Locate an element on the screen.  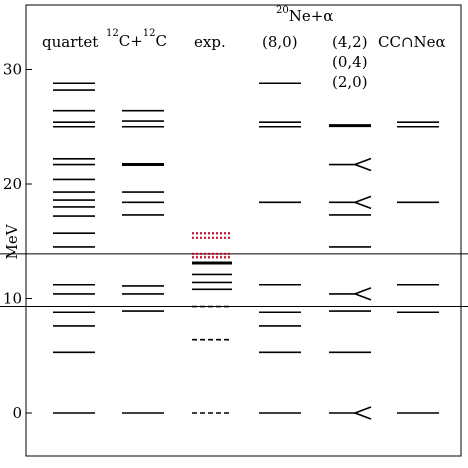
header-quartet: quartet is located at coordinates (70, 42).